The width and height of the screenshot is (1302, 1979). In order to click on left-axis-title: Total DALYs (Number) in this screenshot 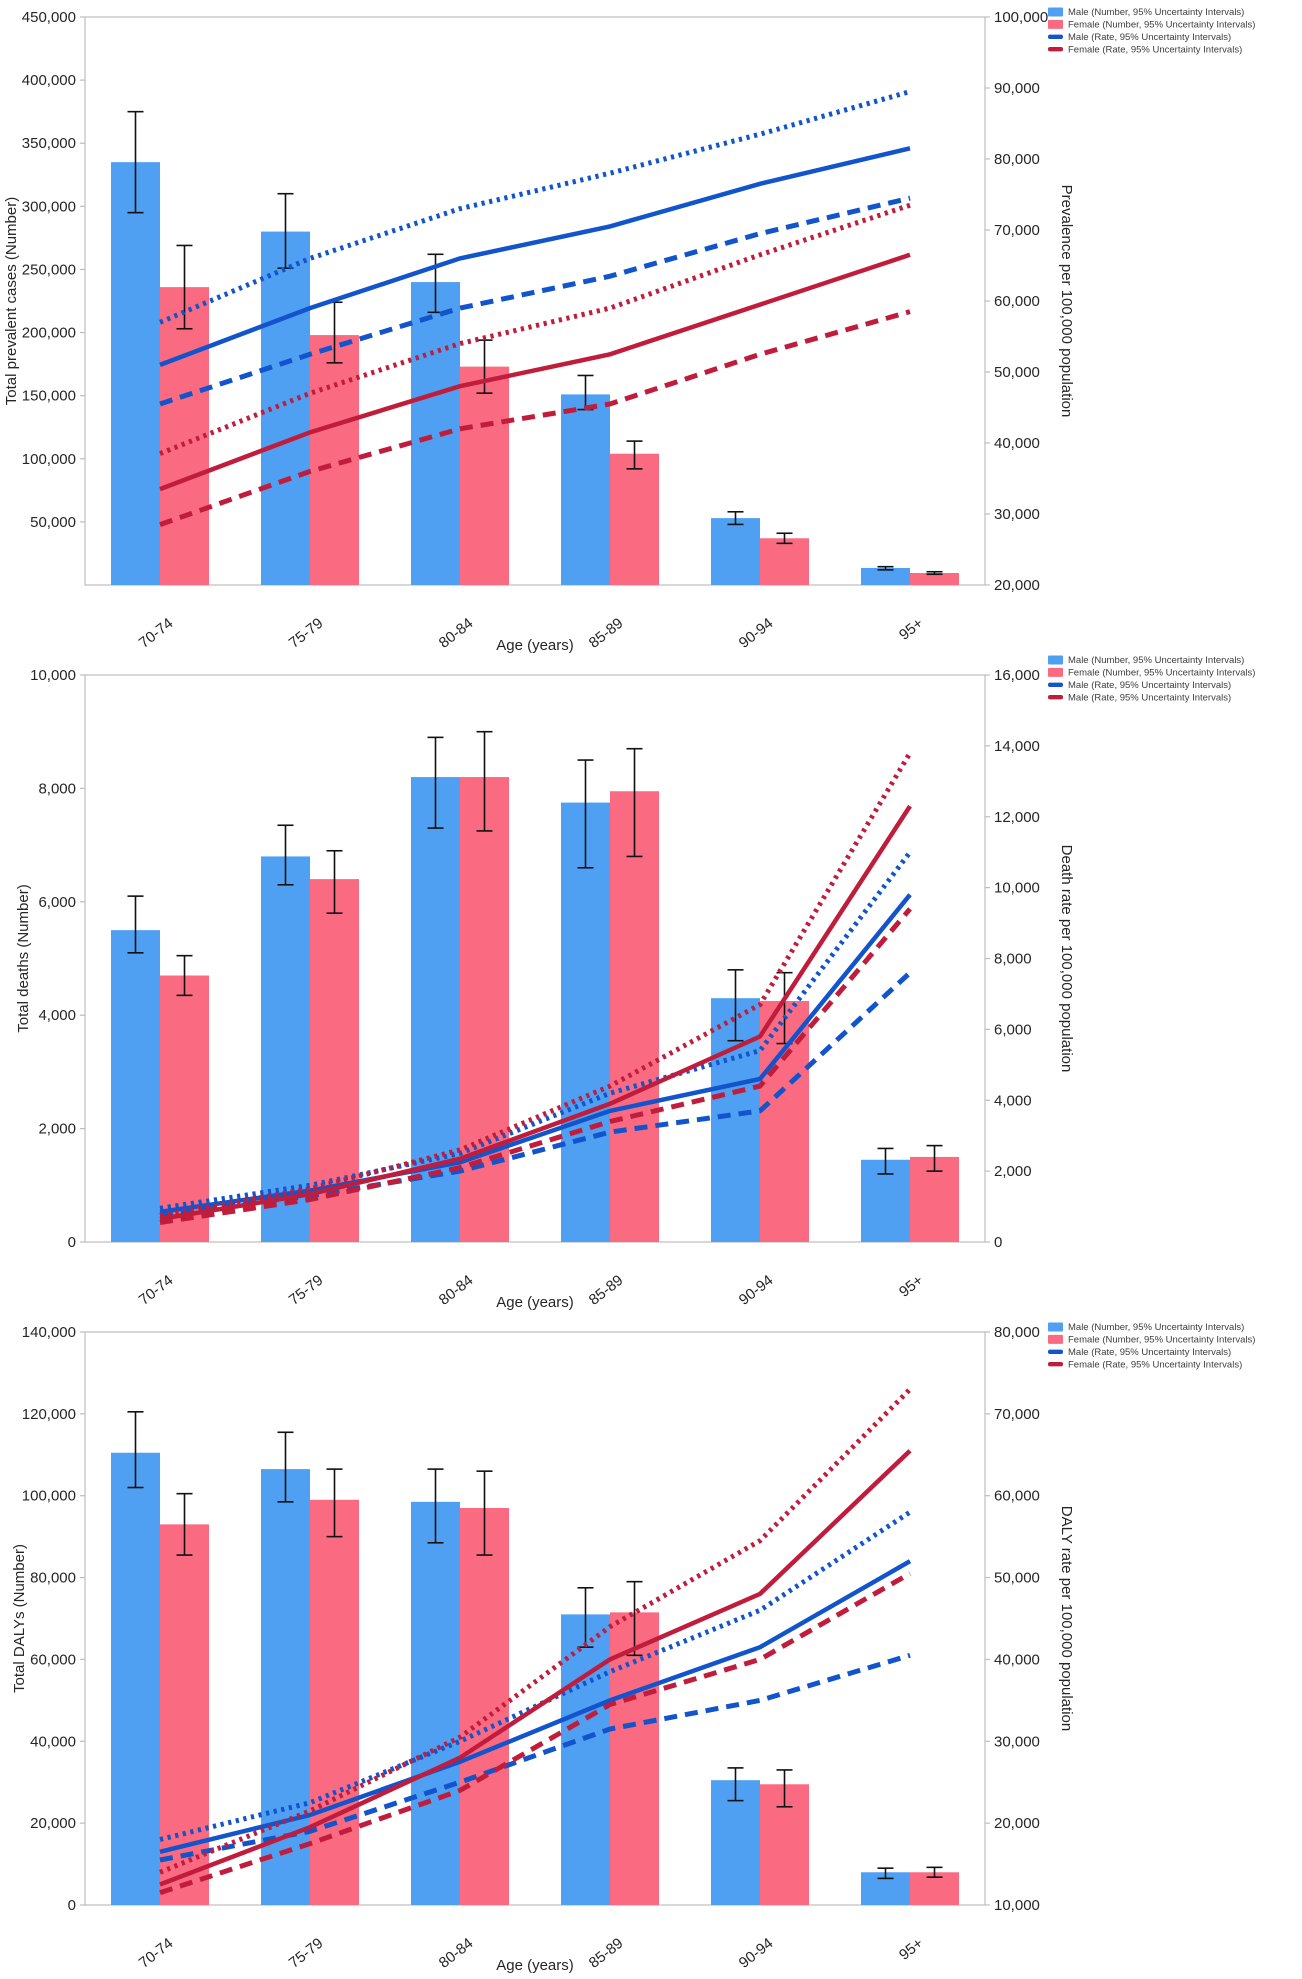, I will do `click(19, 1618)`.